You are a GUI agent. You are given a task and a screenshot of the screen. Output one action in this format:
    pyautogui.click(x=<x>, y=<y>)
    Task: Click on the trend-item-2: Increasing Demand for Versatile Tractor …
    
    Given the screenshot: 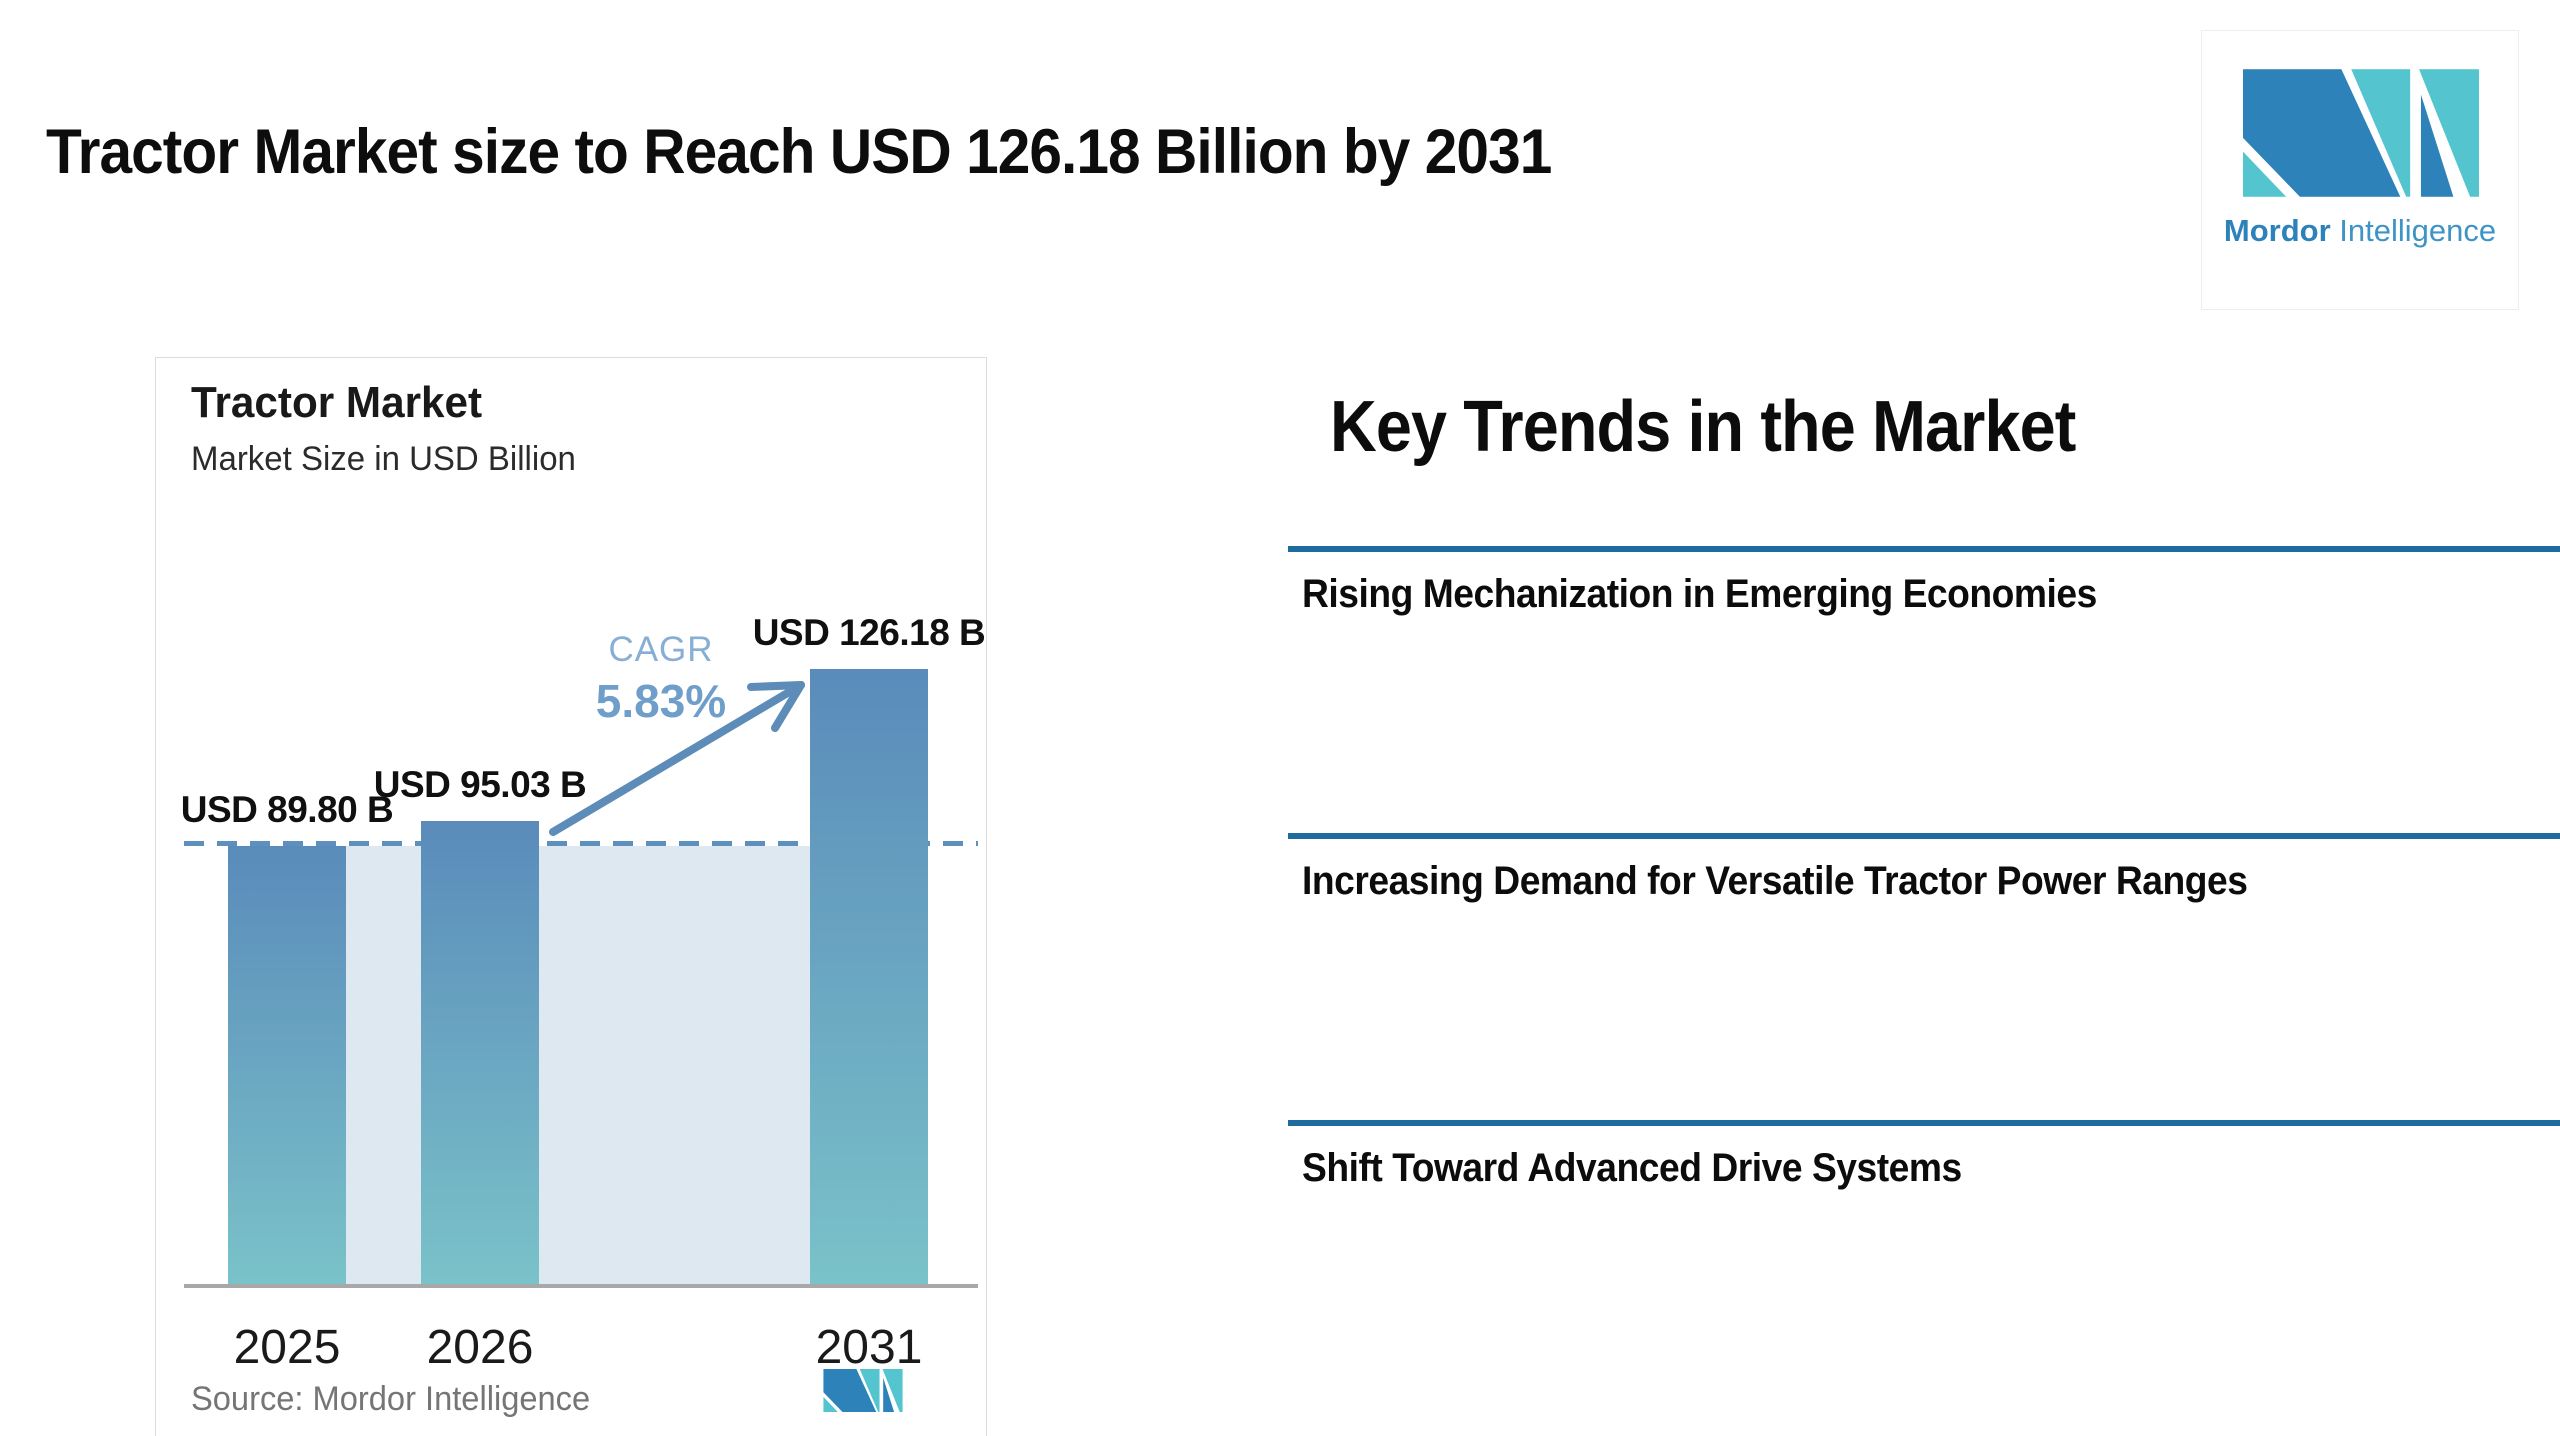 What is the action you would take?
    pyautogui.click(x=1775, y=881)
    